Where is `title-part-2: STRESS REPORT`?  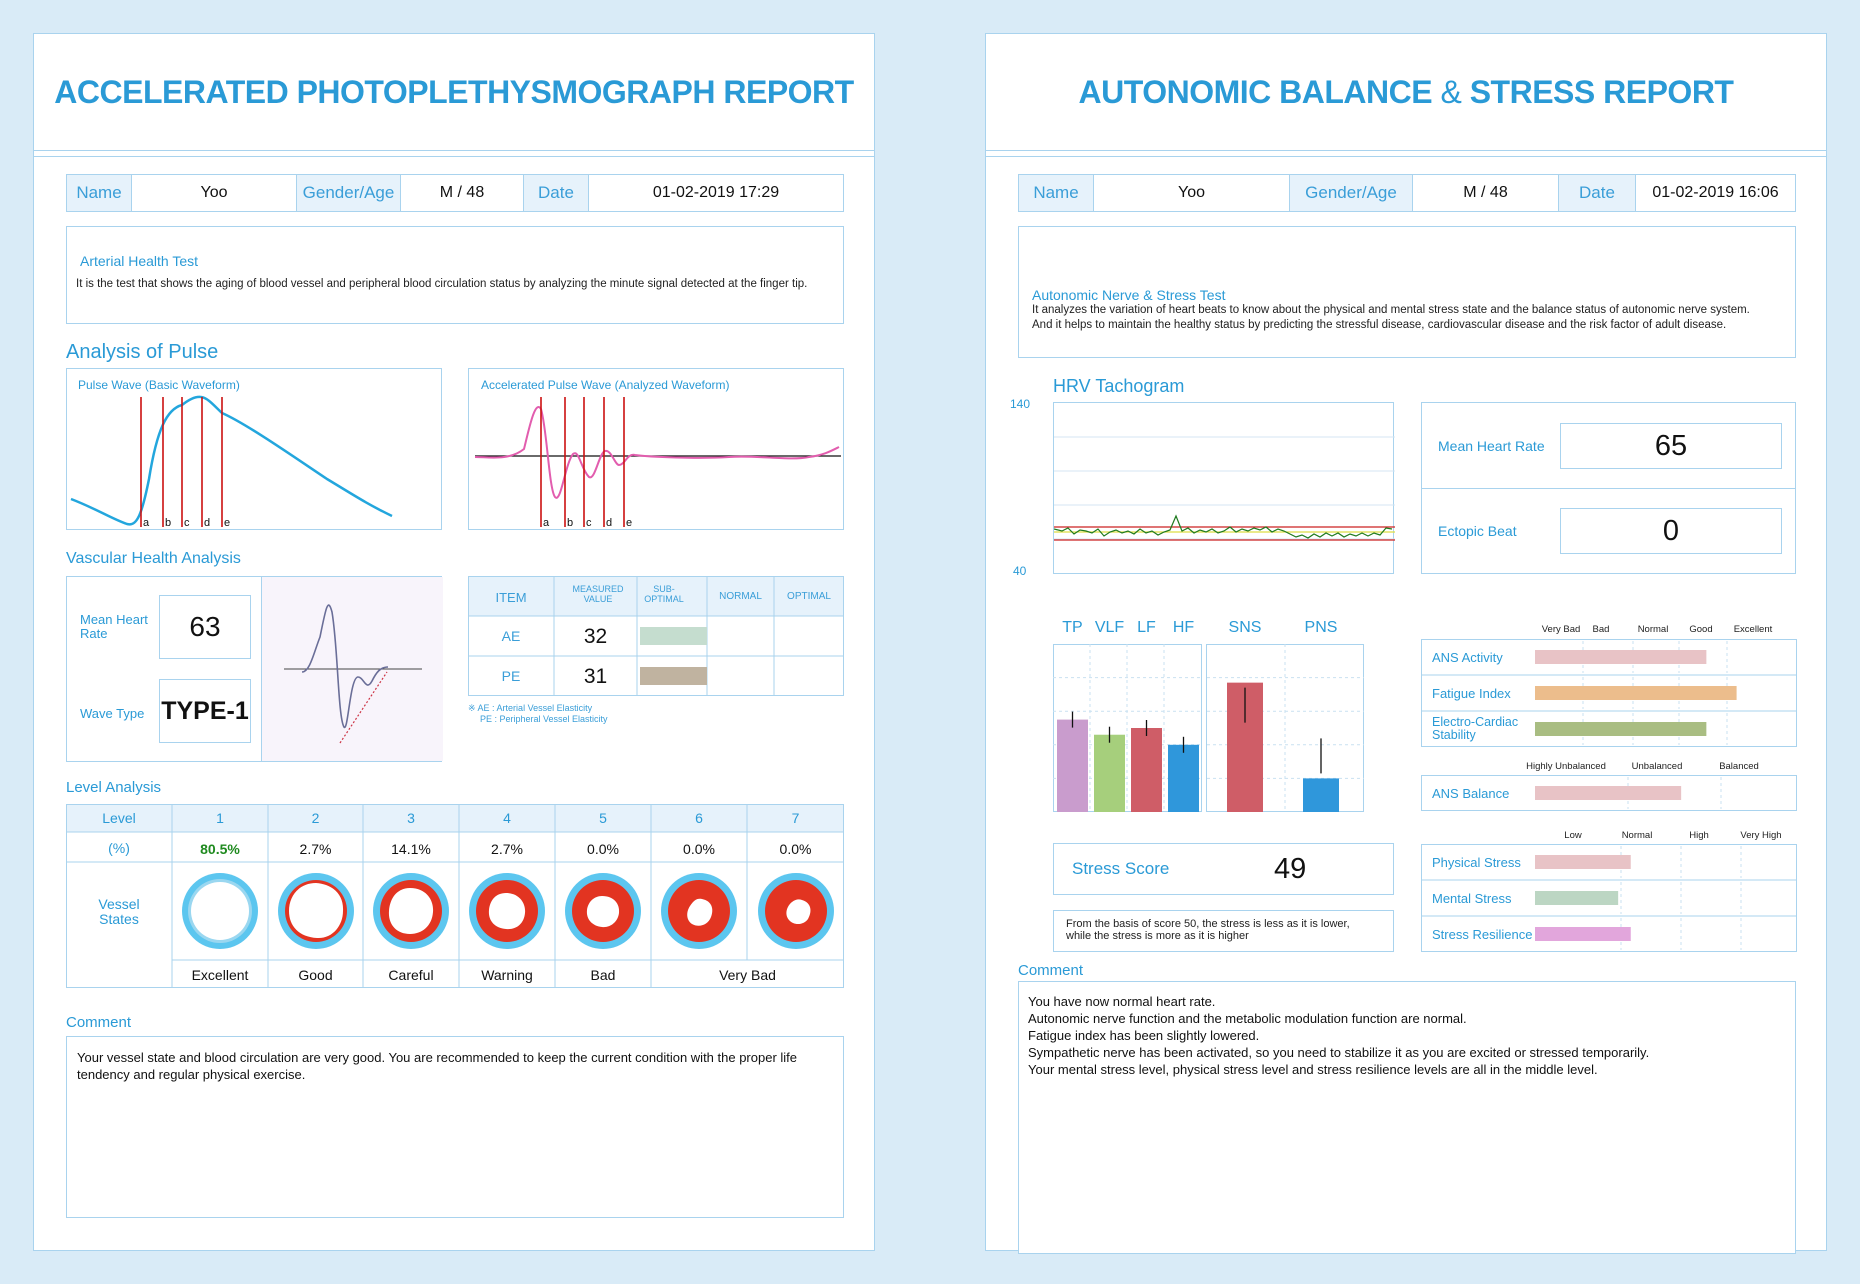
title-part-2: STRESS REPORT is located at coordinates (1601, 92).